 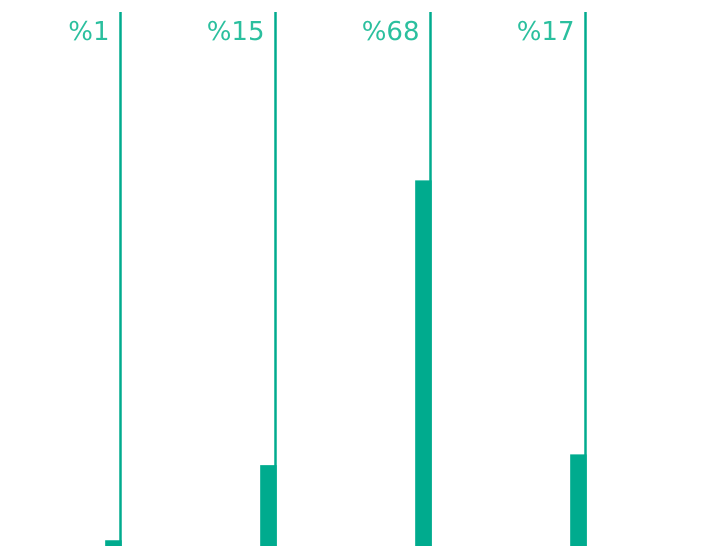 I want to click on data-label: %1, so click(x=89, y=31).